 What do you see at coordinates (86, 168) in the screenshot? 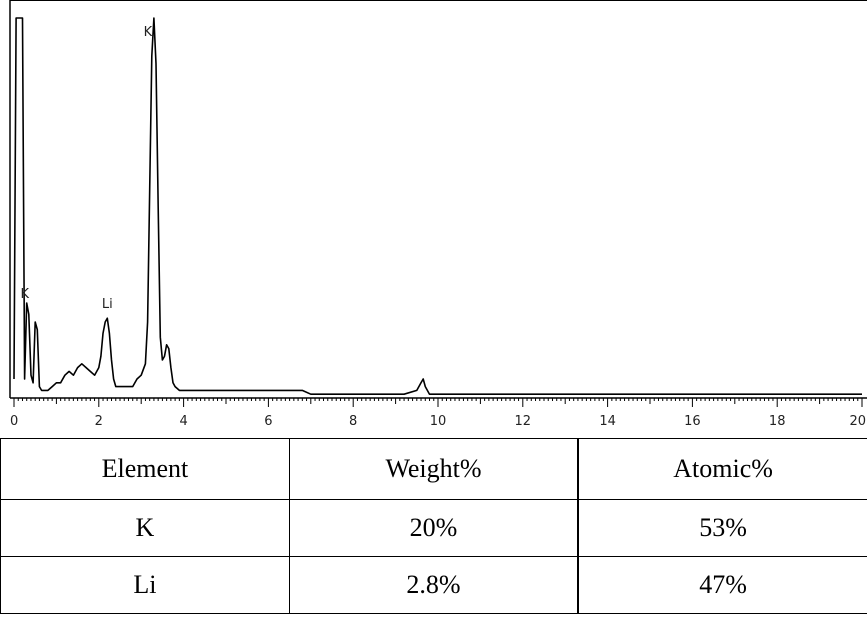
I see `peak-labels: K Li K` at bounding box center [86, 168].